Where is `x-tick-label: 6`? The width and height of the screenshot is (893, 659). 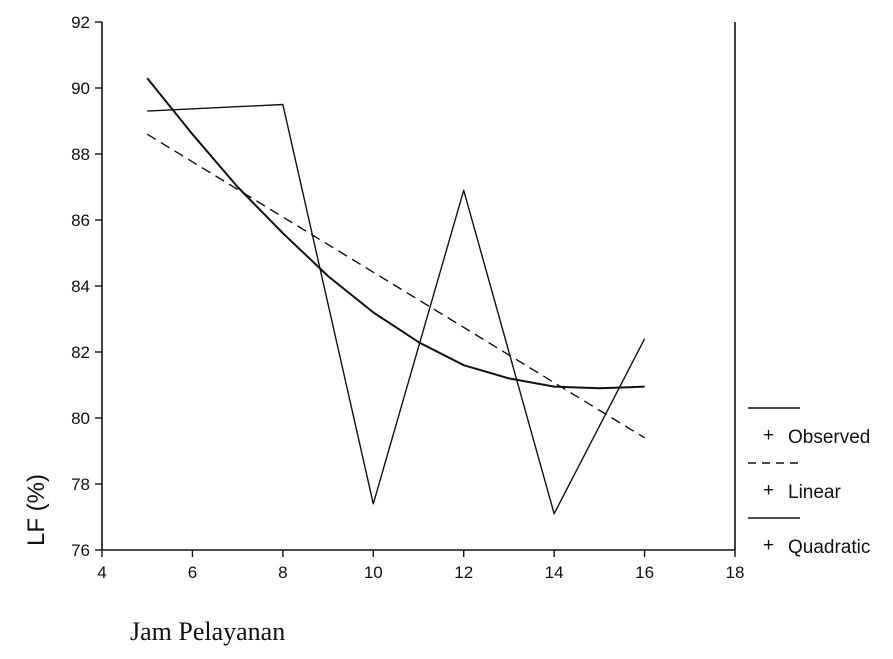
x-tick-label: 6 is located at coordinates (192, 572).